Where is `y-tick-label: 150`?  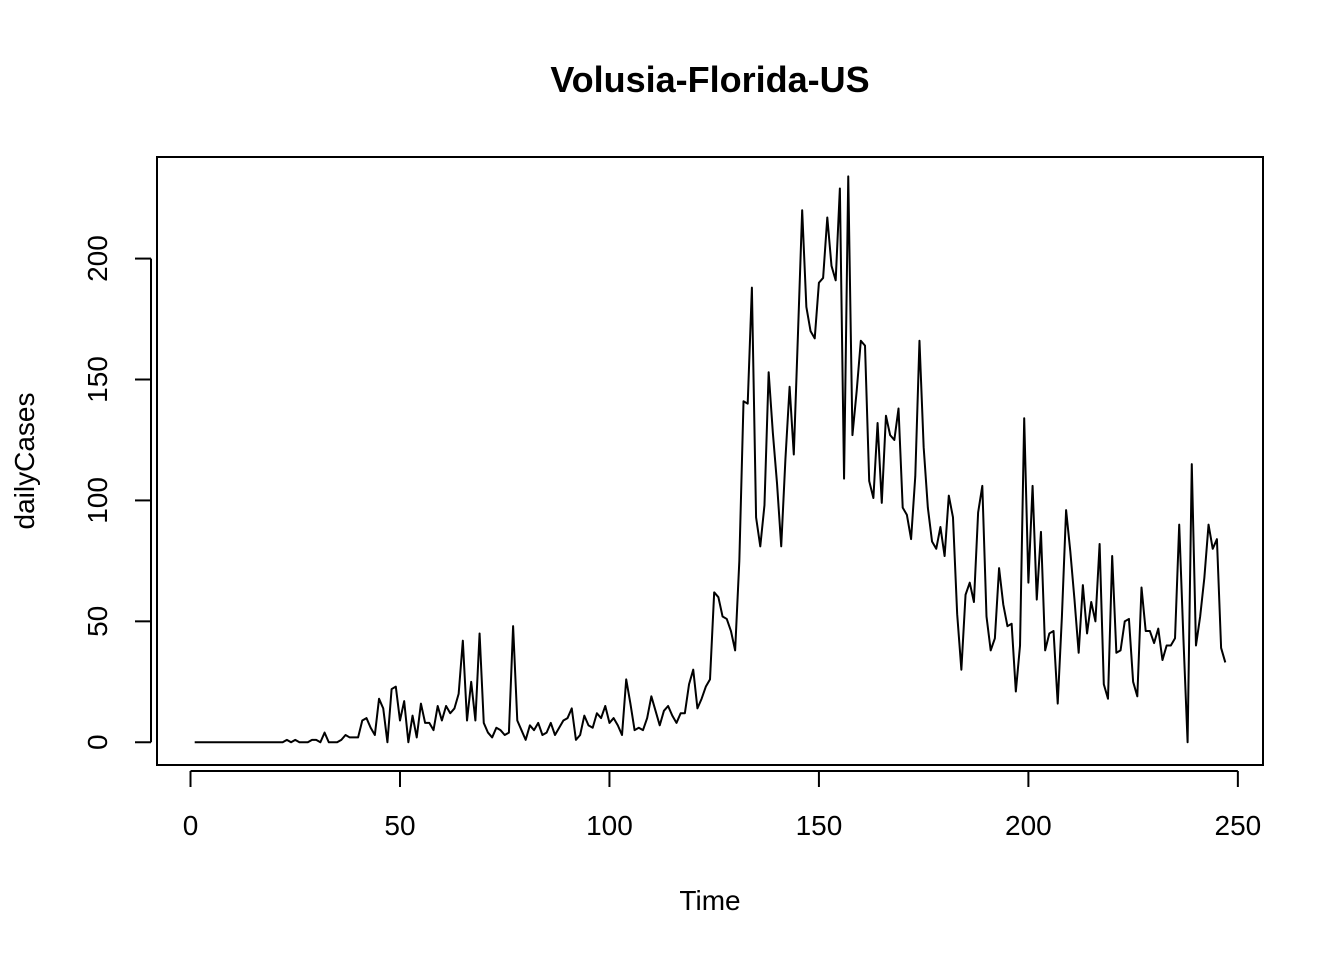
y-tick-label: 150 is located at coordinates (97, 379).